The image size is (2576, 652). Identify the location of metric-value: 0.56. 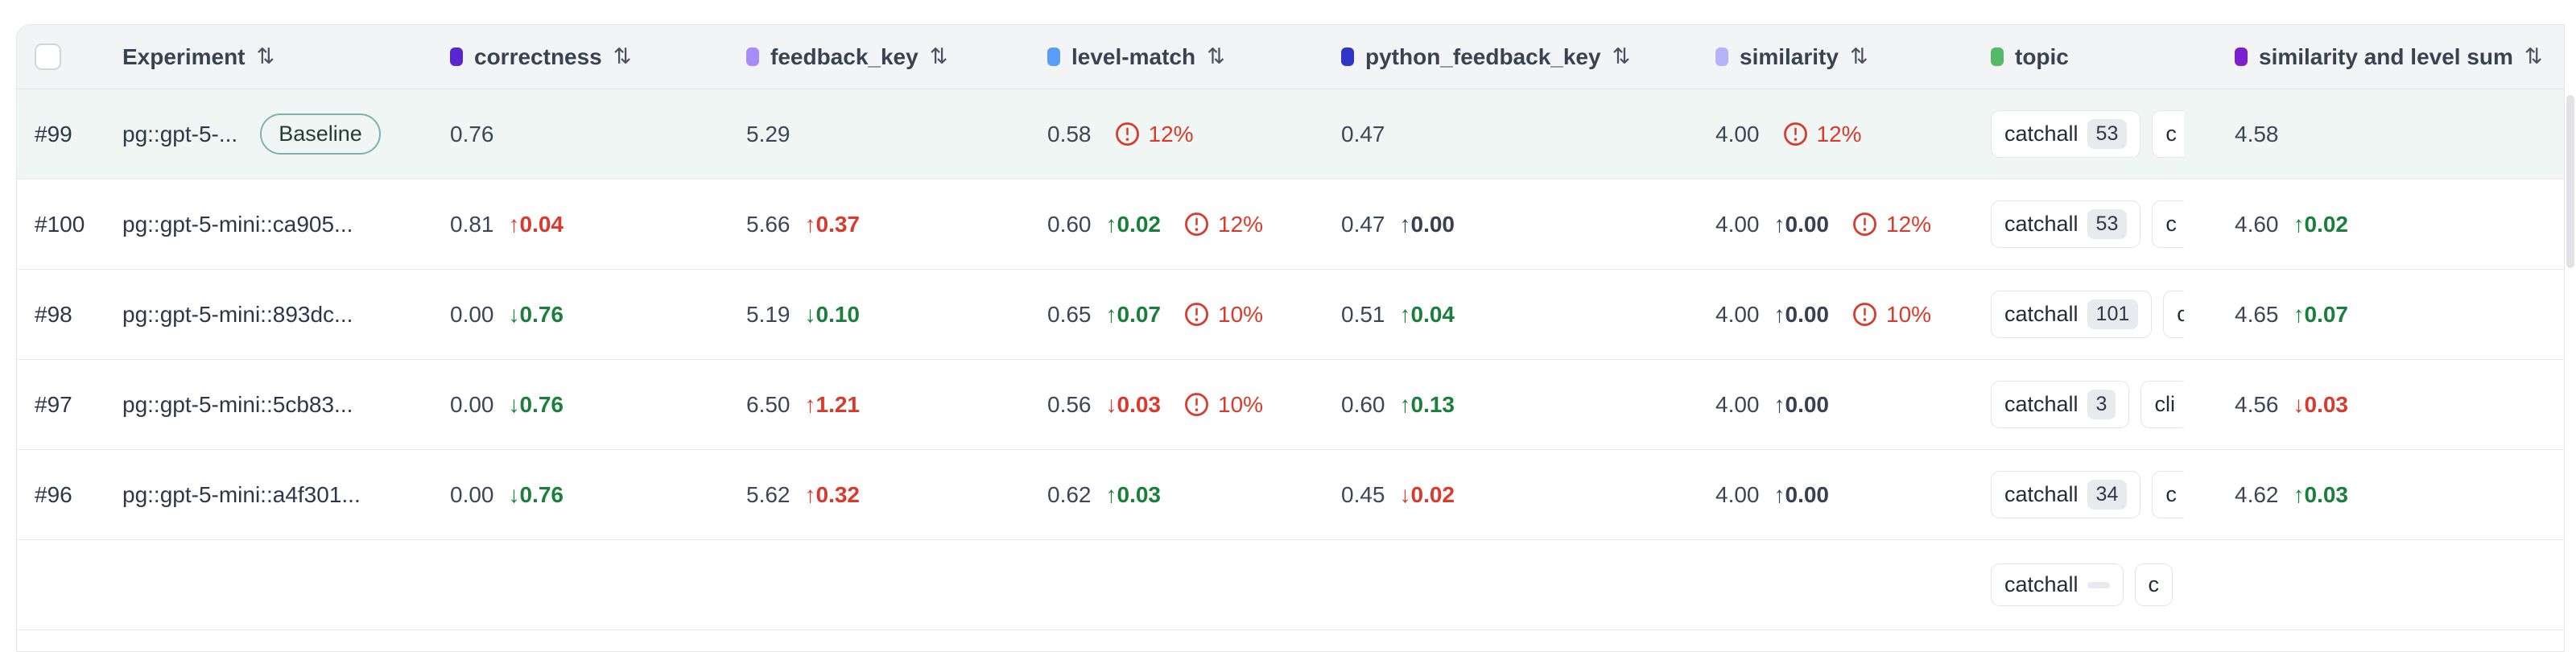
(1069, 404).